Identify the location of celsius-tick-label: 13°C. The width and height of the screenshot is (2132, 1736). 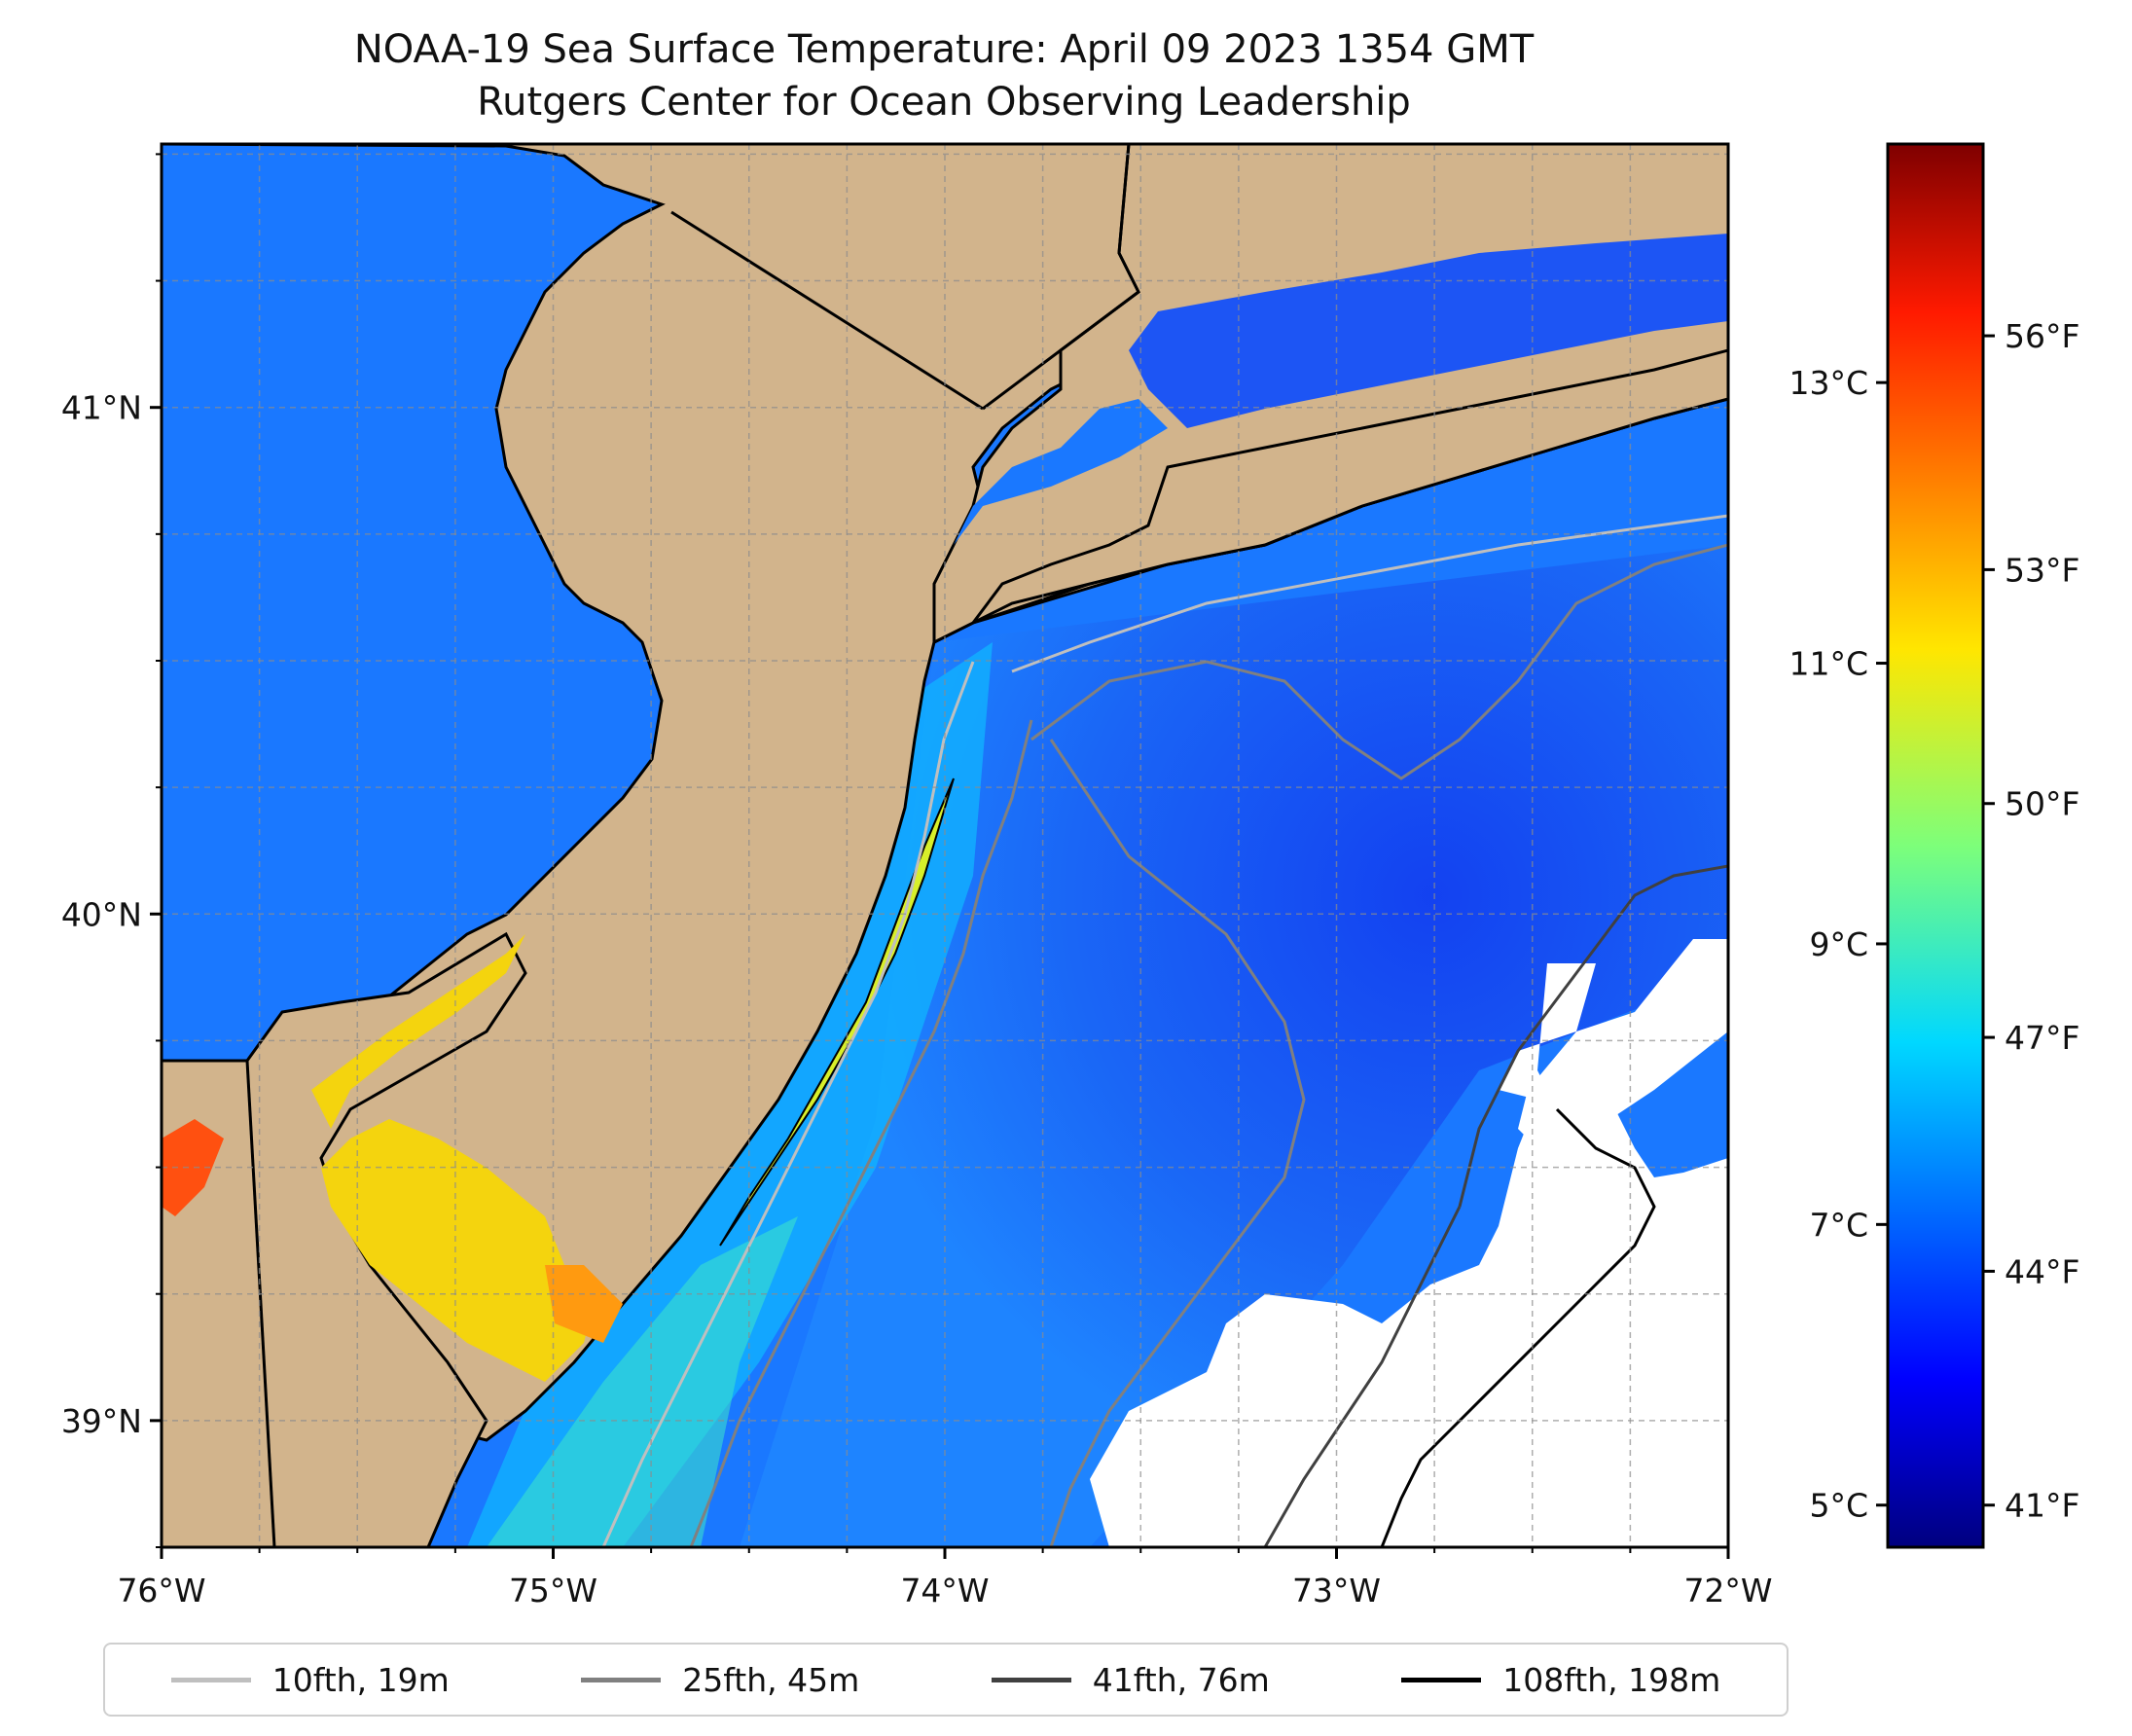
(1828, 383).